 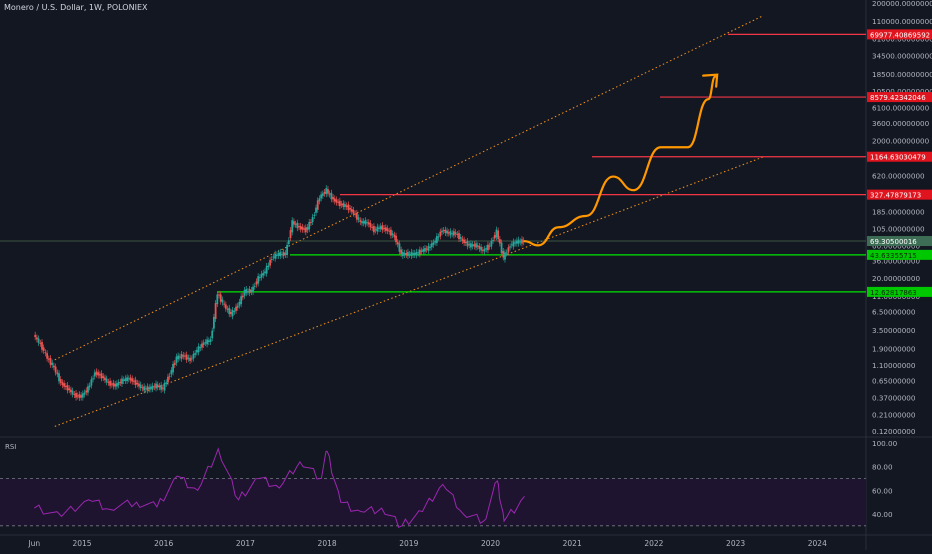 What do you see at coordinates (902, 91) in the screenshot?
I see `y-tick-label: 10500.00000000` at bounding box center [902, 91].